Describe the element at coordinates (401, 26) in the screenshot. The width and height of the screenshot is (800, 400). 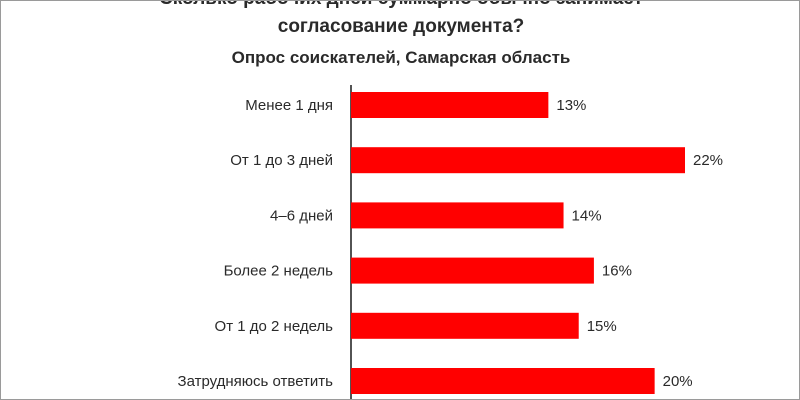
I see `chart-title-line-2: согласование документа?` at that location.